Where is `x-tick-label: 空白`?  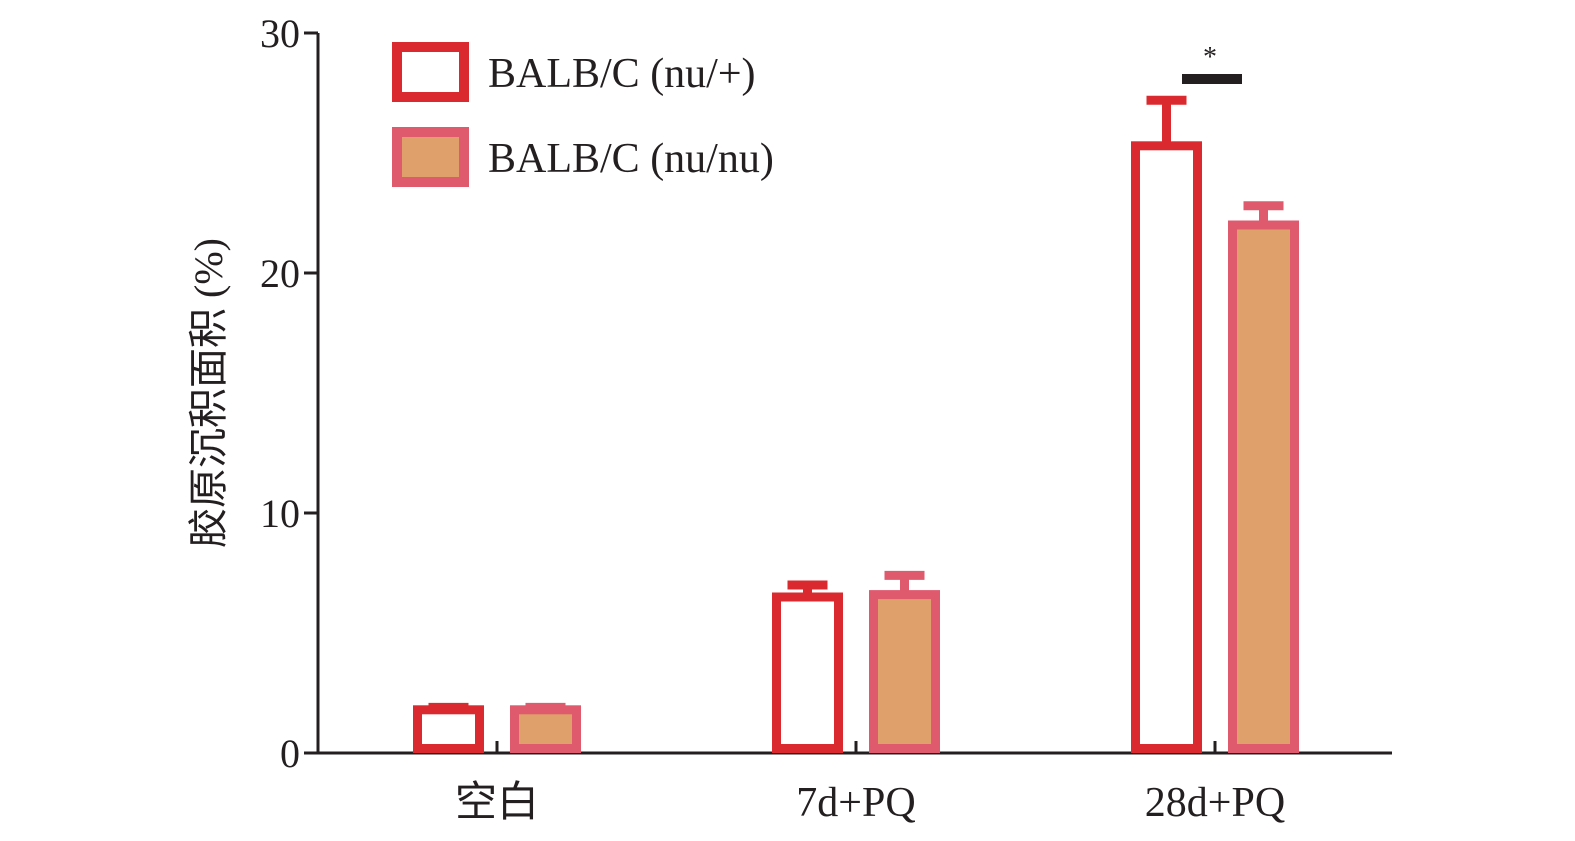 x-tick-label: 空白 is located at coordinates (497, 802).